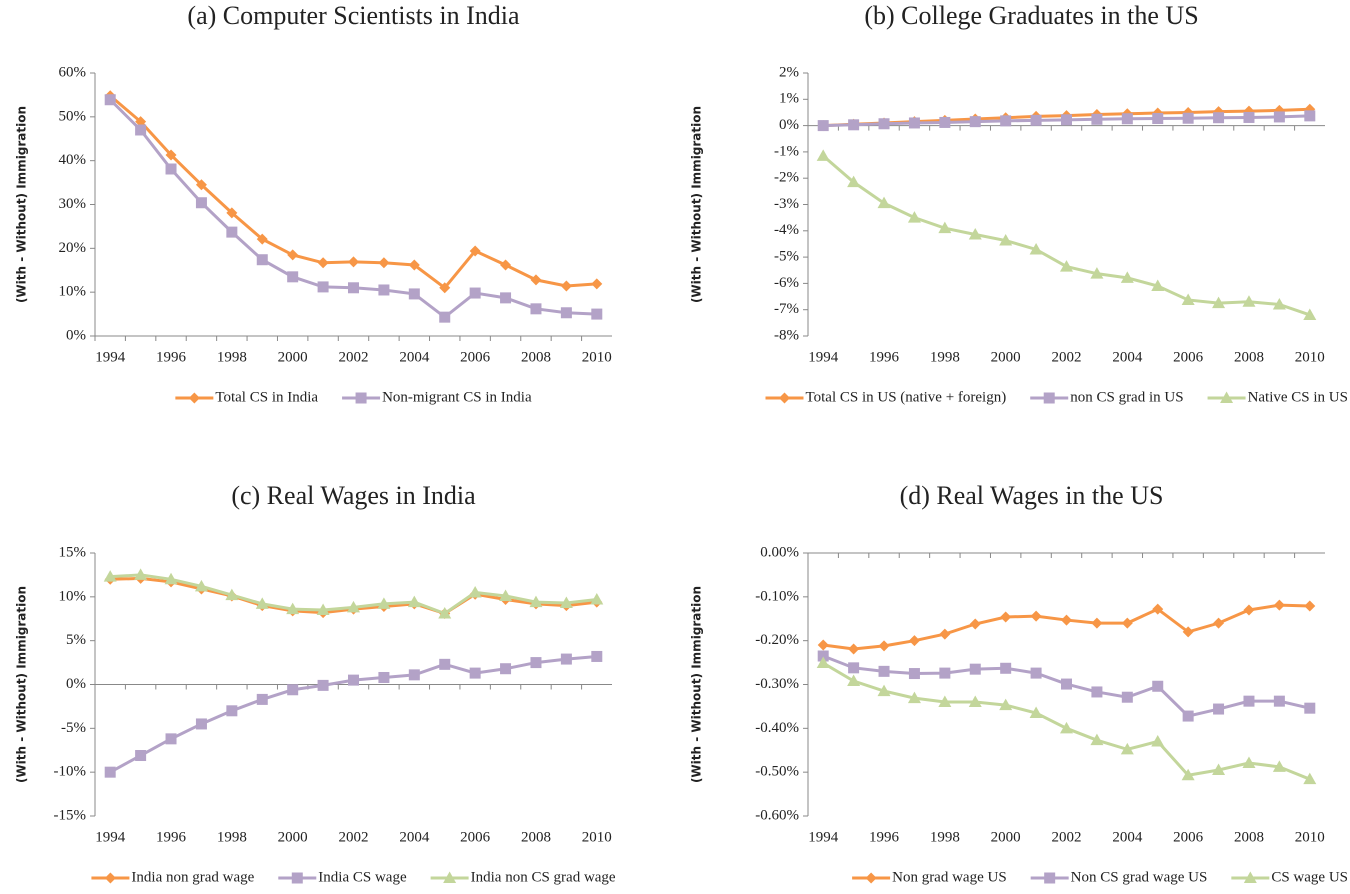  I want to click on legend-label: India CS wage, so click(362, 877).